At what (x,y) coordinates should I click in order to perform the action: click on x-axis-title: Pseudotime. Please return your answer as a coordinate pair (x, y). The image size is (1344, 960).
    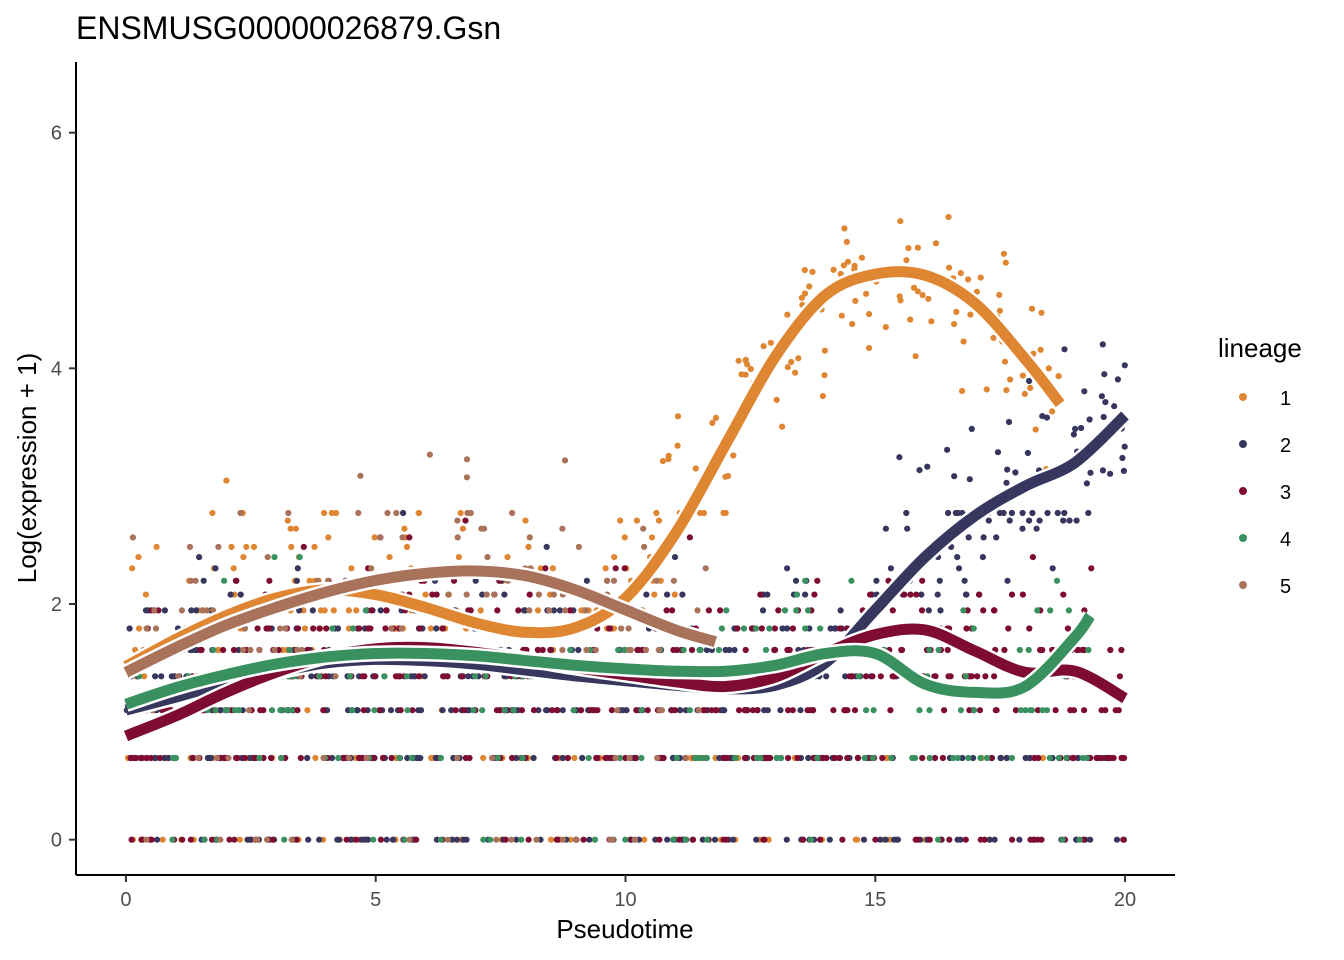
    Looking at the image, I should click on (624, 929).